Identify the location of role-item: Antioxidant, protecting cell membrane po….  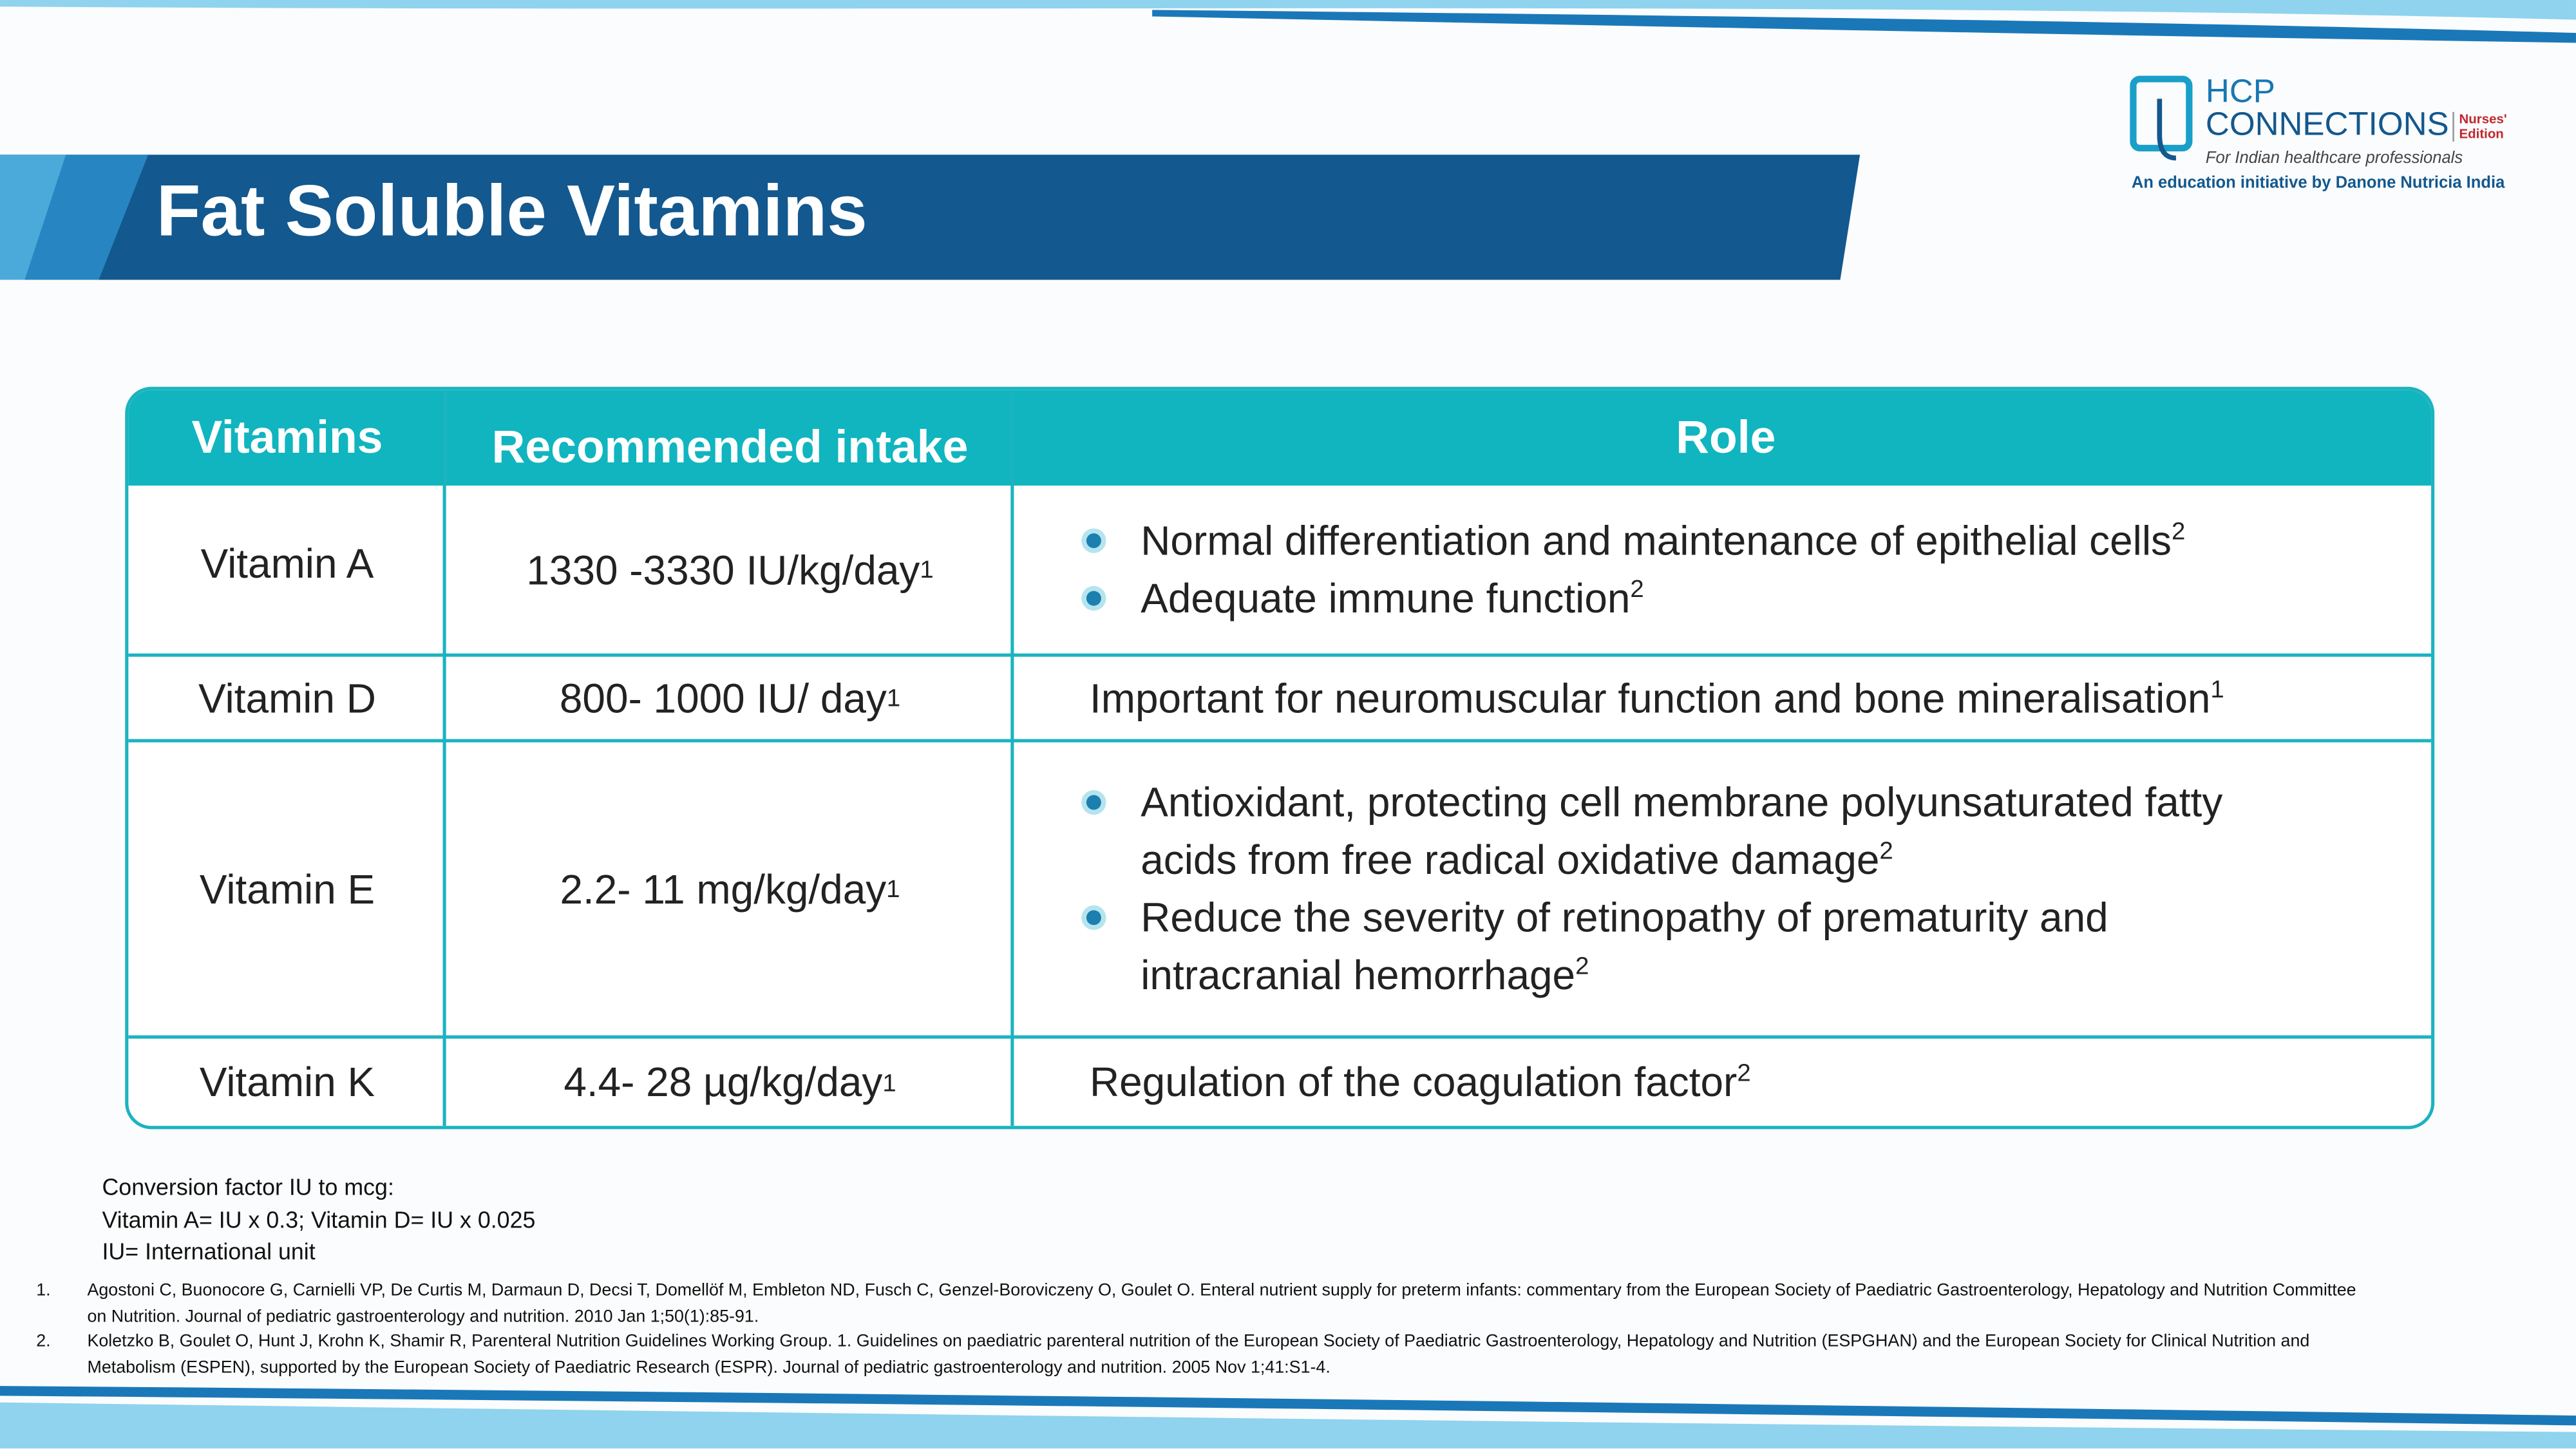
(1663, 833).